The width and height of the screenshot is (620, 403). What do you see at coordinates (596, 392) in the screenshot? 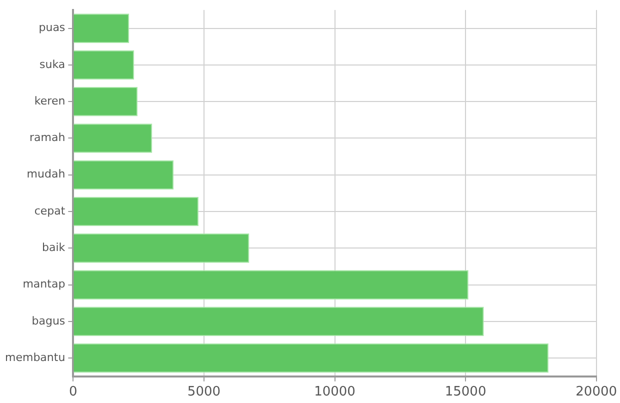
I see `x-tick-label: 20000` at bounding box center [596, 392].